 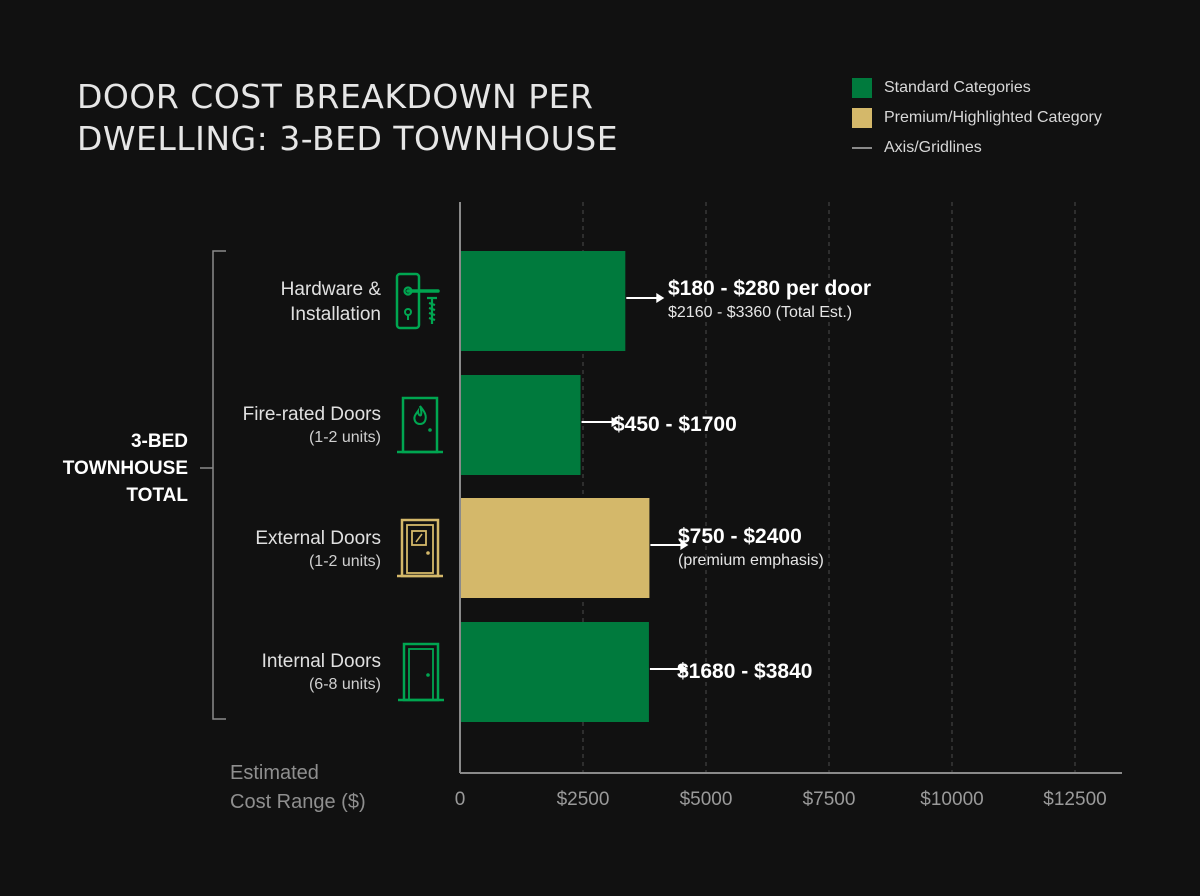 I want to click on row-label-internal: Internal Doors (6-8 units), so click(x=321, y=672).